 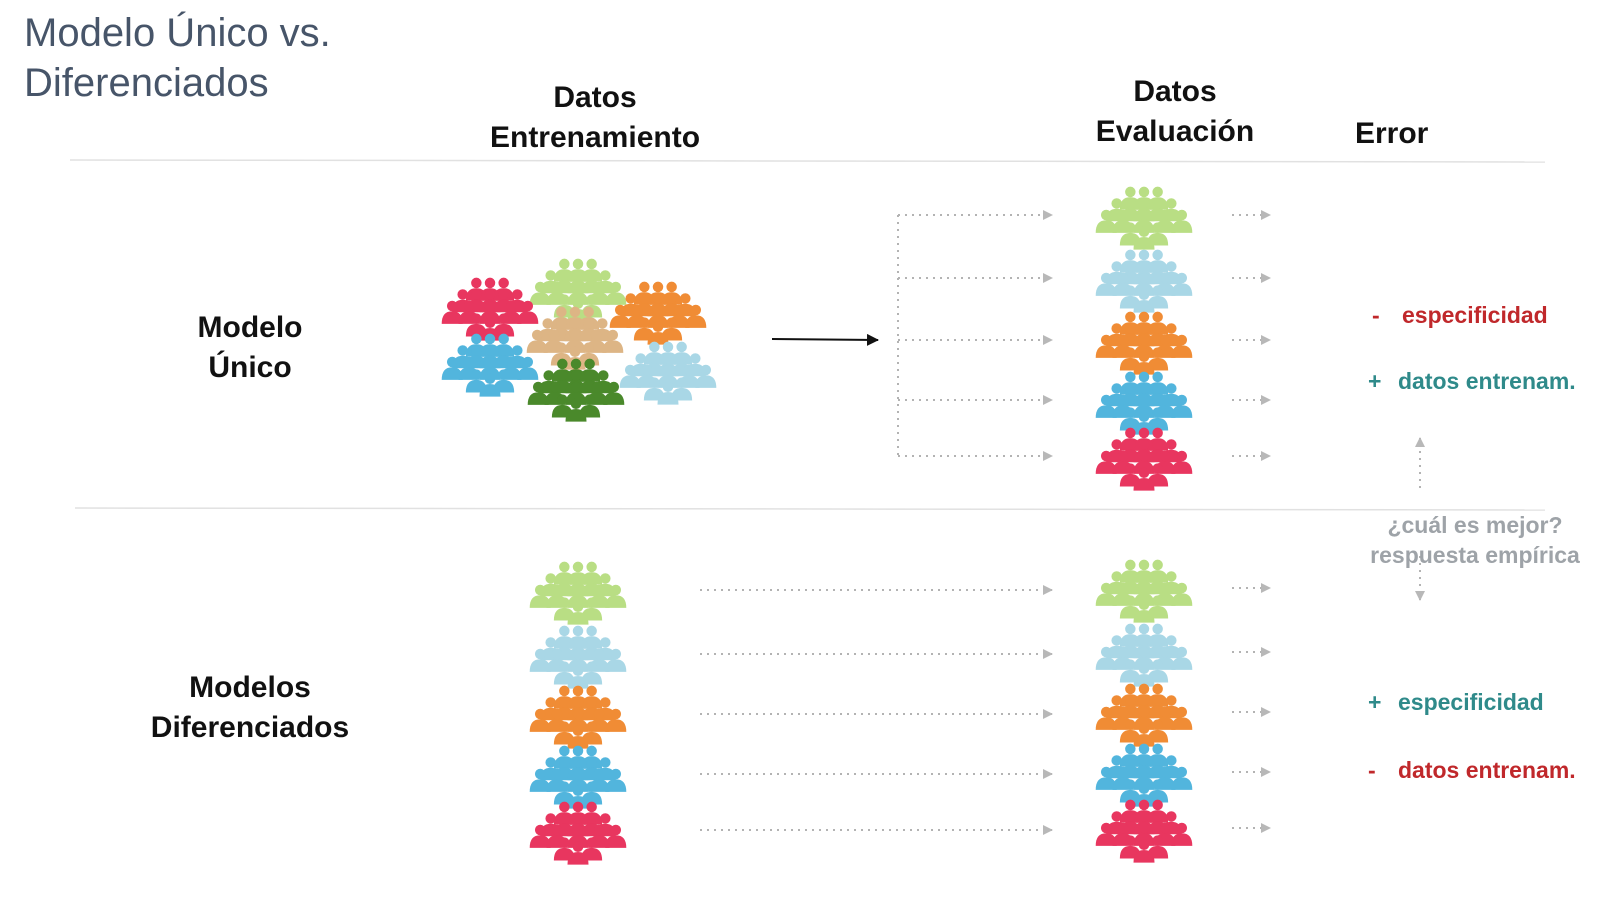 What do you see at coordinates (578, 593) in the screenshot?
I see `train-dif-group-lightgreen` at bounding box center [578, 593].